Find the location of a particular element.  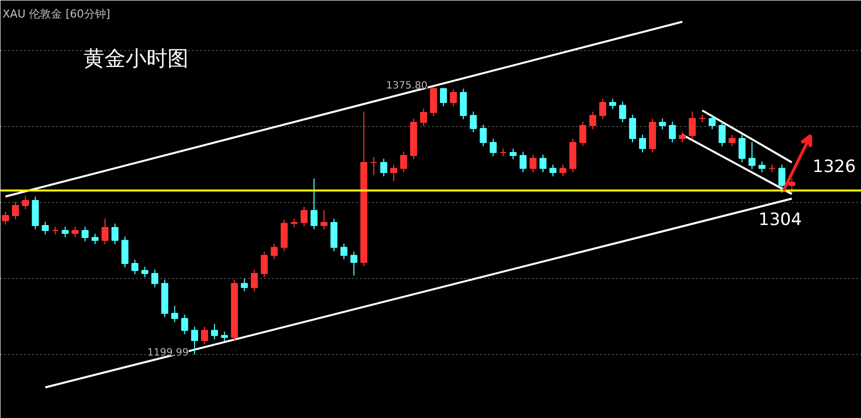

text: XAU 伦敦金 [60分钟] is located at coordinates (56, 14).